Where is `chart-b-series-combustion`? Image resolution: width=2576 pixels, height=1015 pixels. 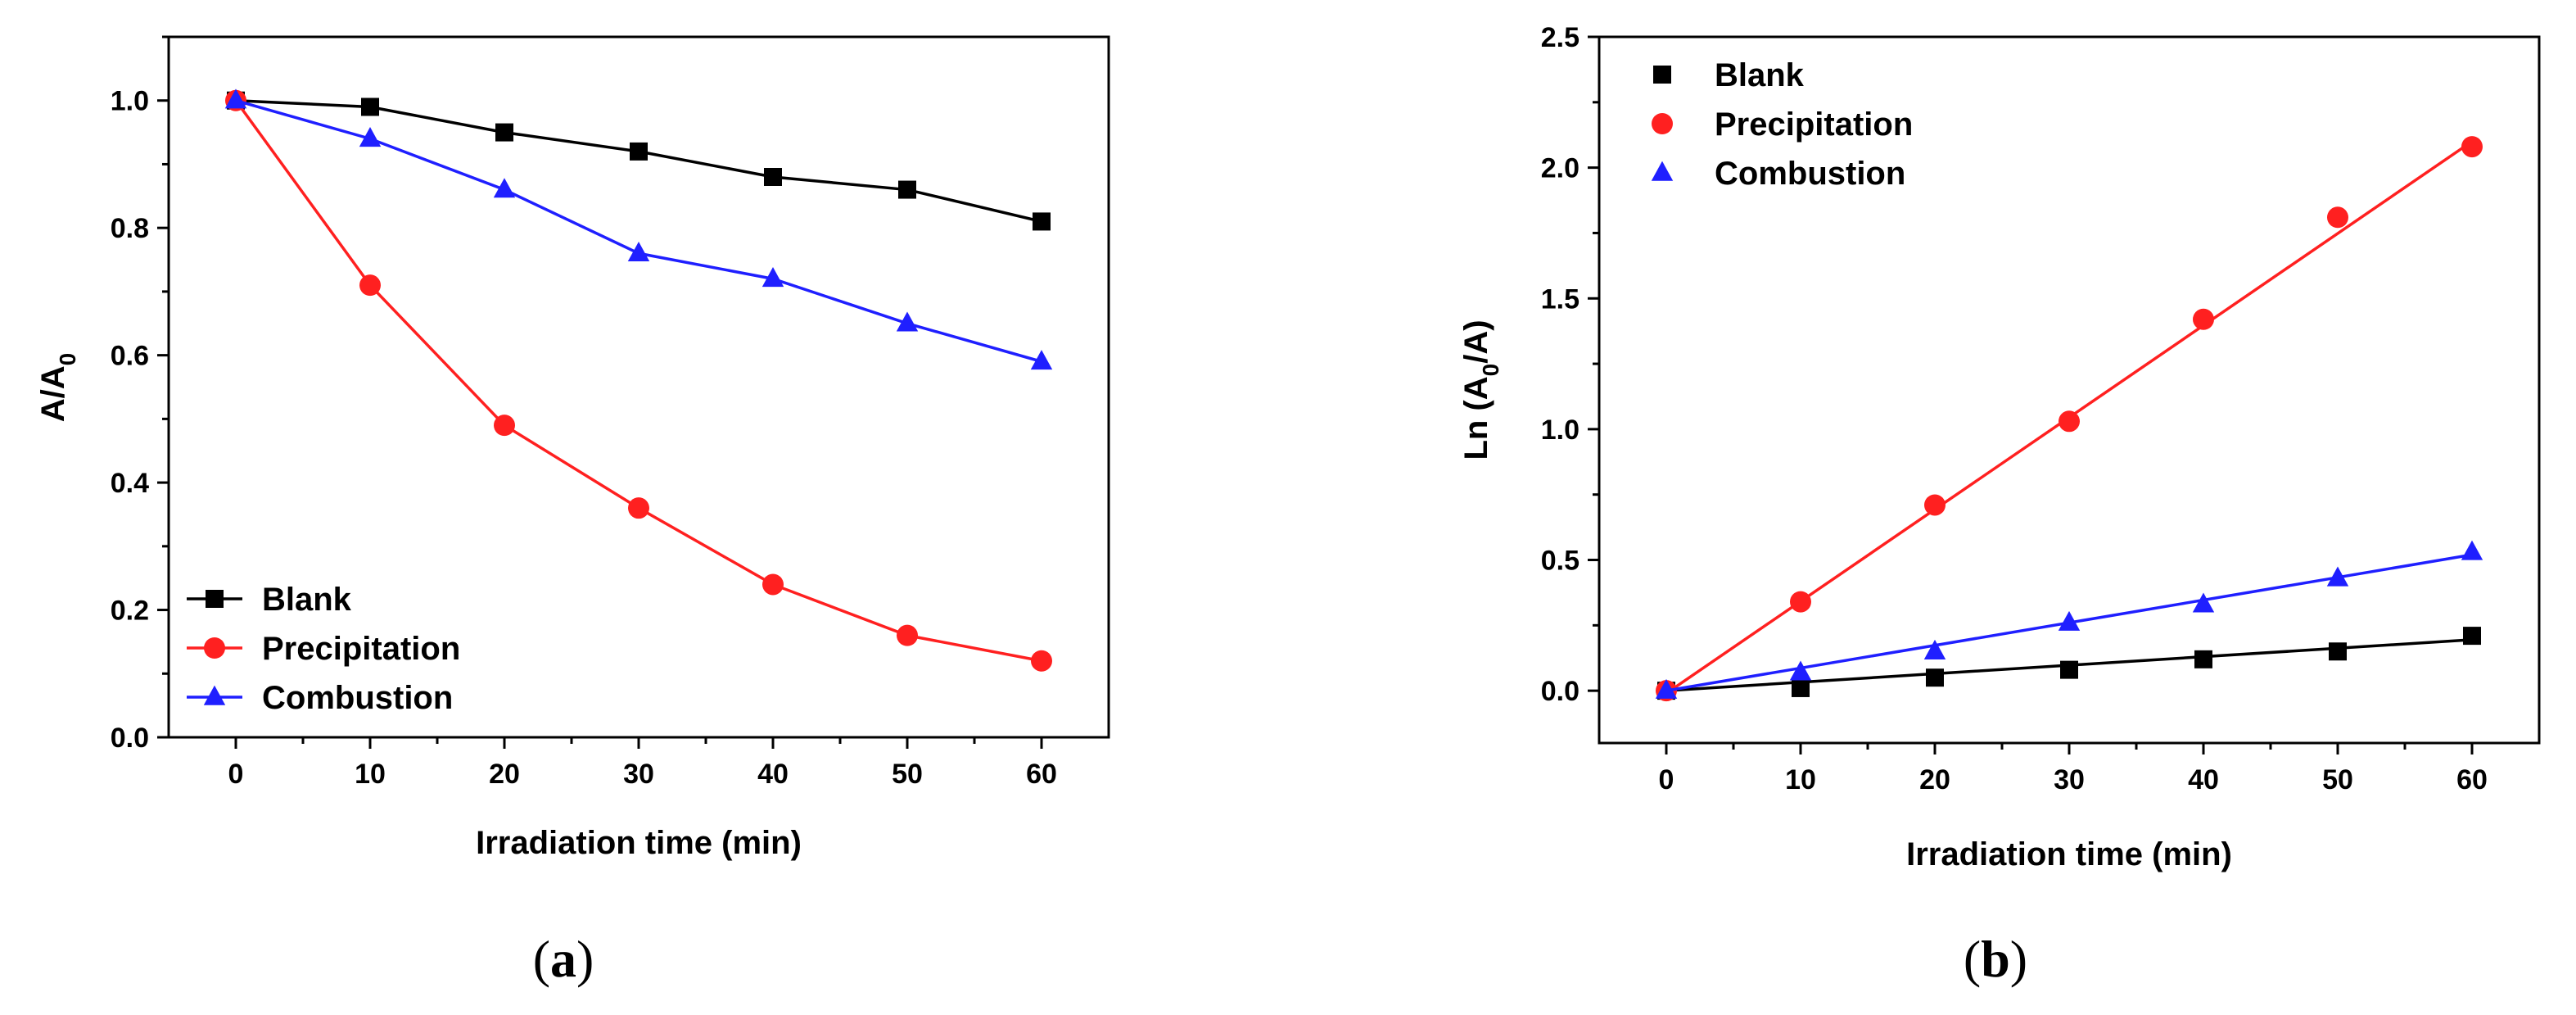 chart-b-series-combustion is located at coordinates (2069, 619).